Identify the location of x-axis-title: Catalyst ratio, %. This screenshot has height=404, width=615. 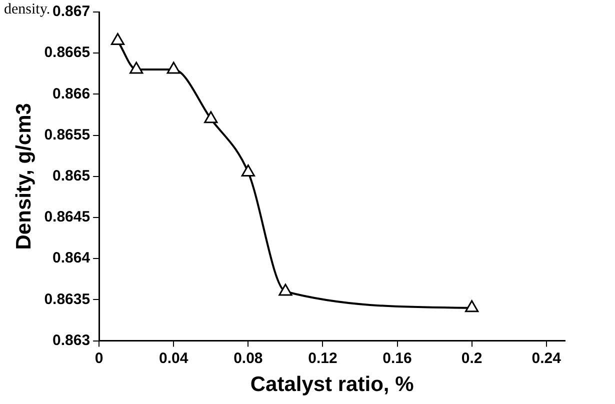
(332, 384).